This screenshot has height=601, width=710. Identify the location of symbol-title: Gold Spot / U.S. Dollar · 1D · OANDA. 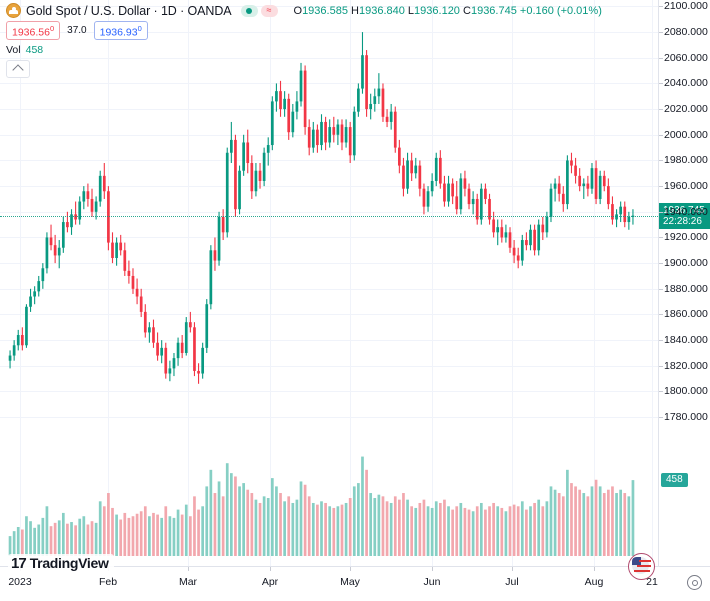
(129, 10).